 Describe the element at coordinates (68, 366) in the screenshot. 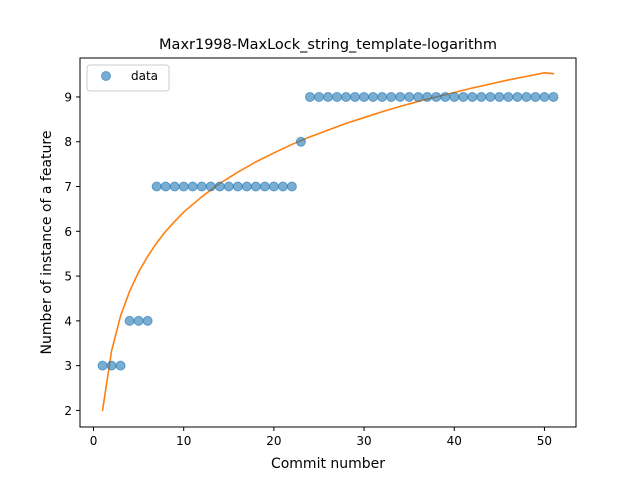

I see `y-tick-label: 3` at that location.